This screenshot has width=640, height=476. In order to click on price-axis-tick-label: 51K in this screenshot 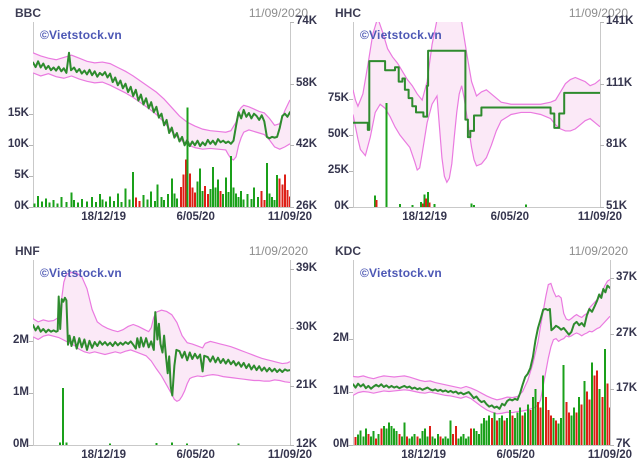, I will do `click(617, 206)`.